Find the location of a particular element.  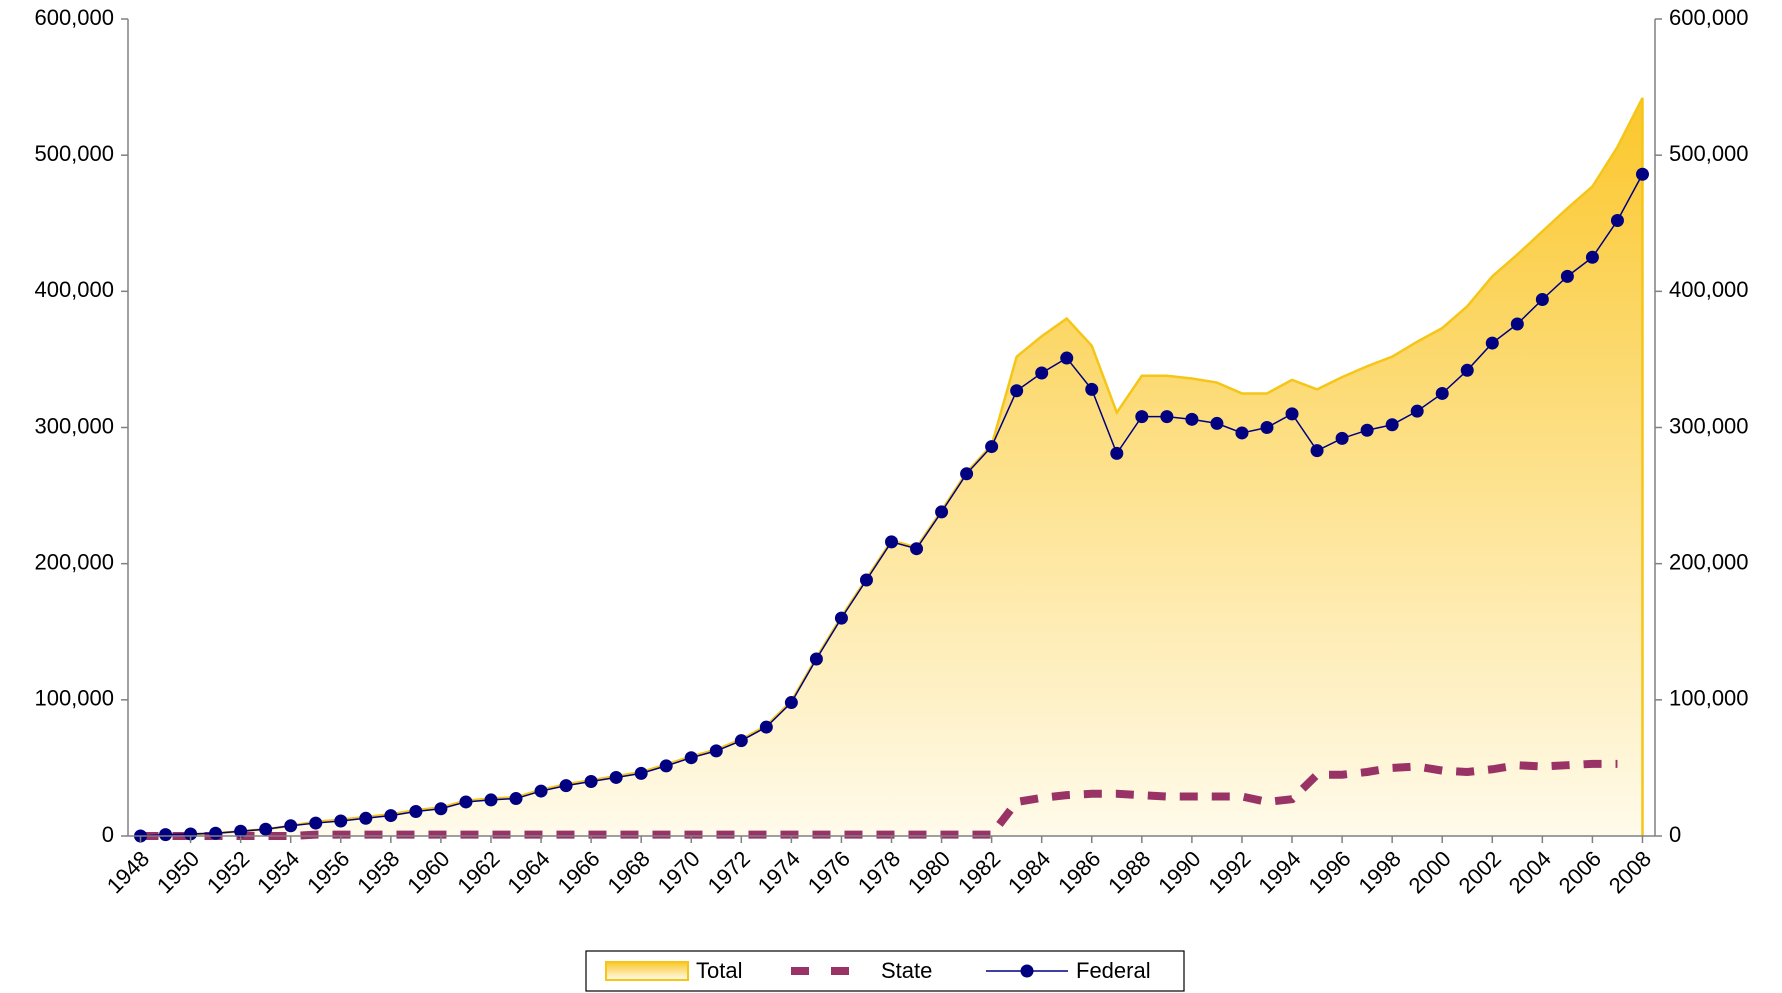

x-tick-label: 1984 is located at coordinates (1029, 872).